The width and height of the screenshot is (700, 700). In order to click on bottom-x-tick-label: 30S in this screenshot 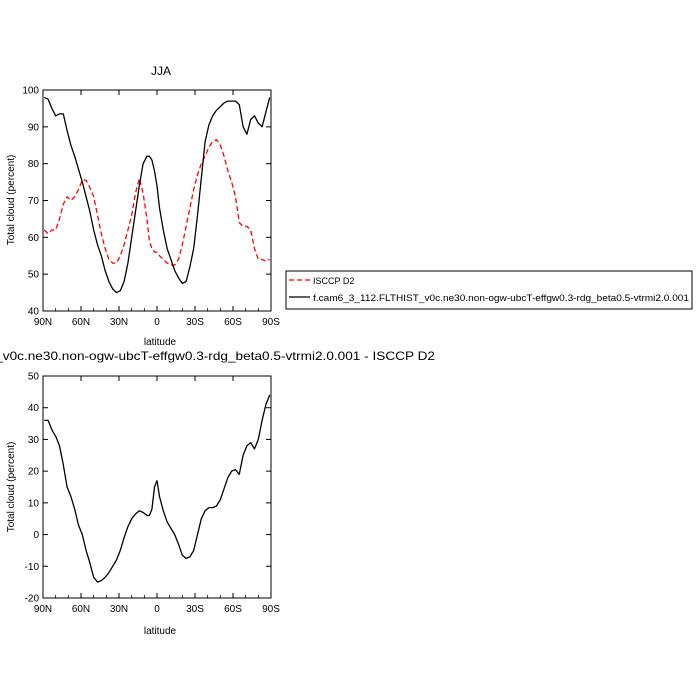, I will do `click(195, 609)`.